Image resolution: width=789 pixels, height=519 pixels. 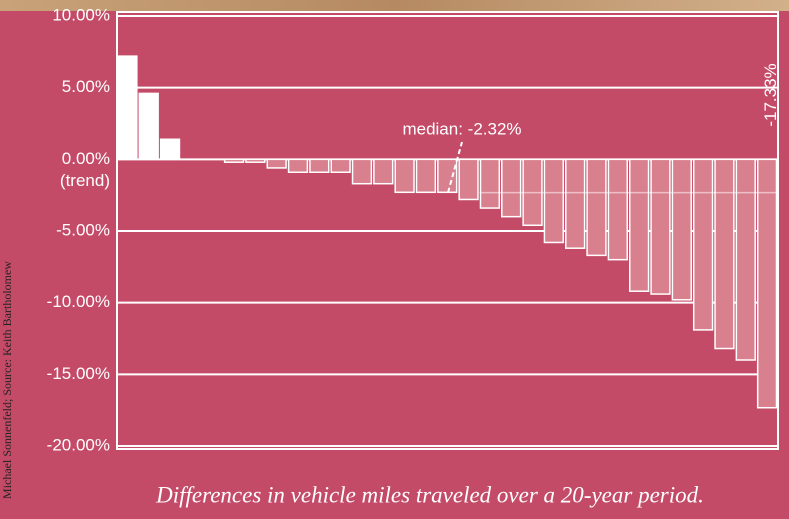 What do you see at coordinates (770, 94) in the screenshot?
I see `value-label: -17.33%` at bounding box center [770, 94].